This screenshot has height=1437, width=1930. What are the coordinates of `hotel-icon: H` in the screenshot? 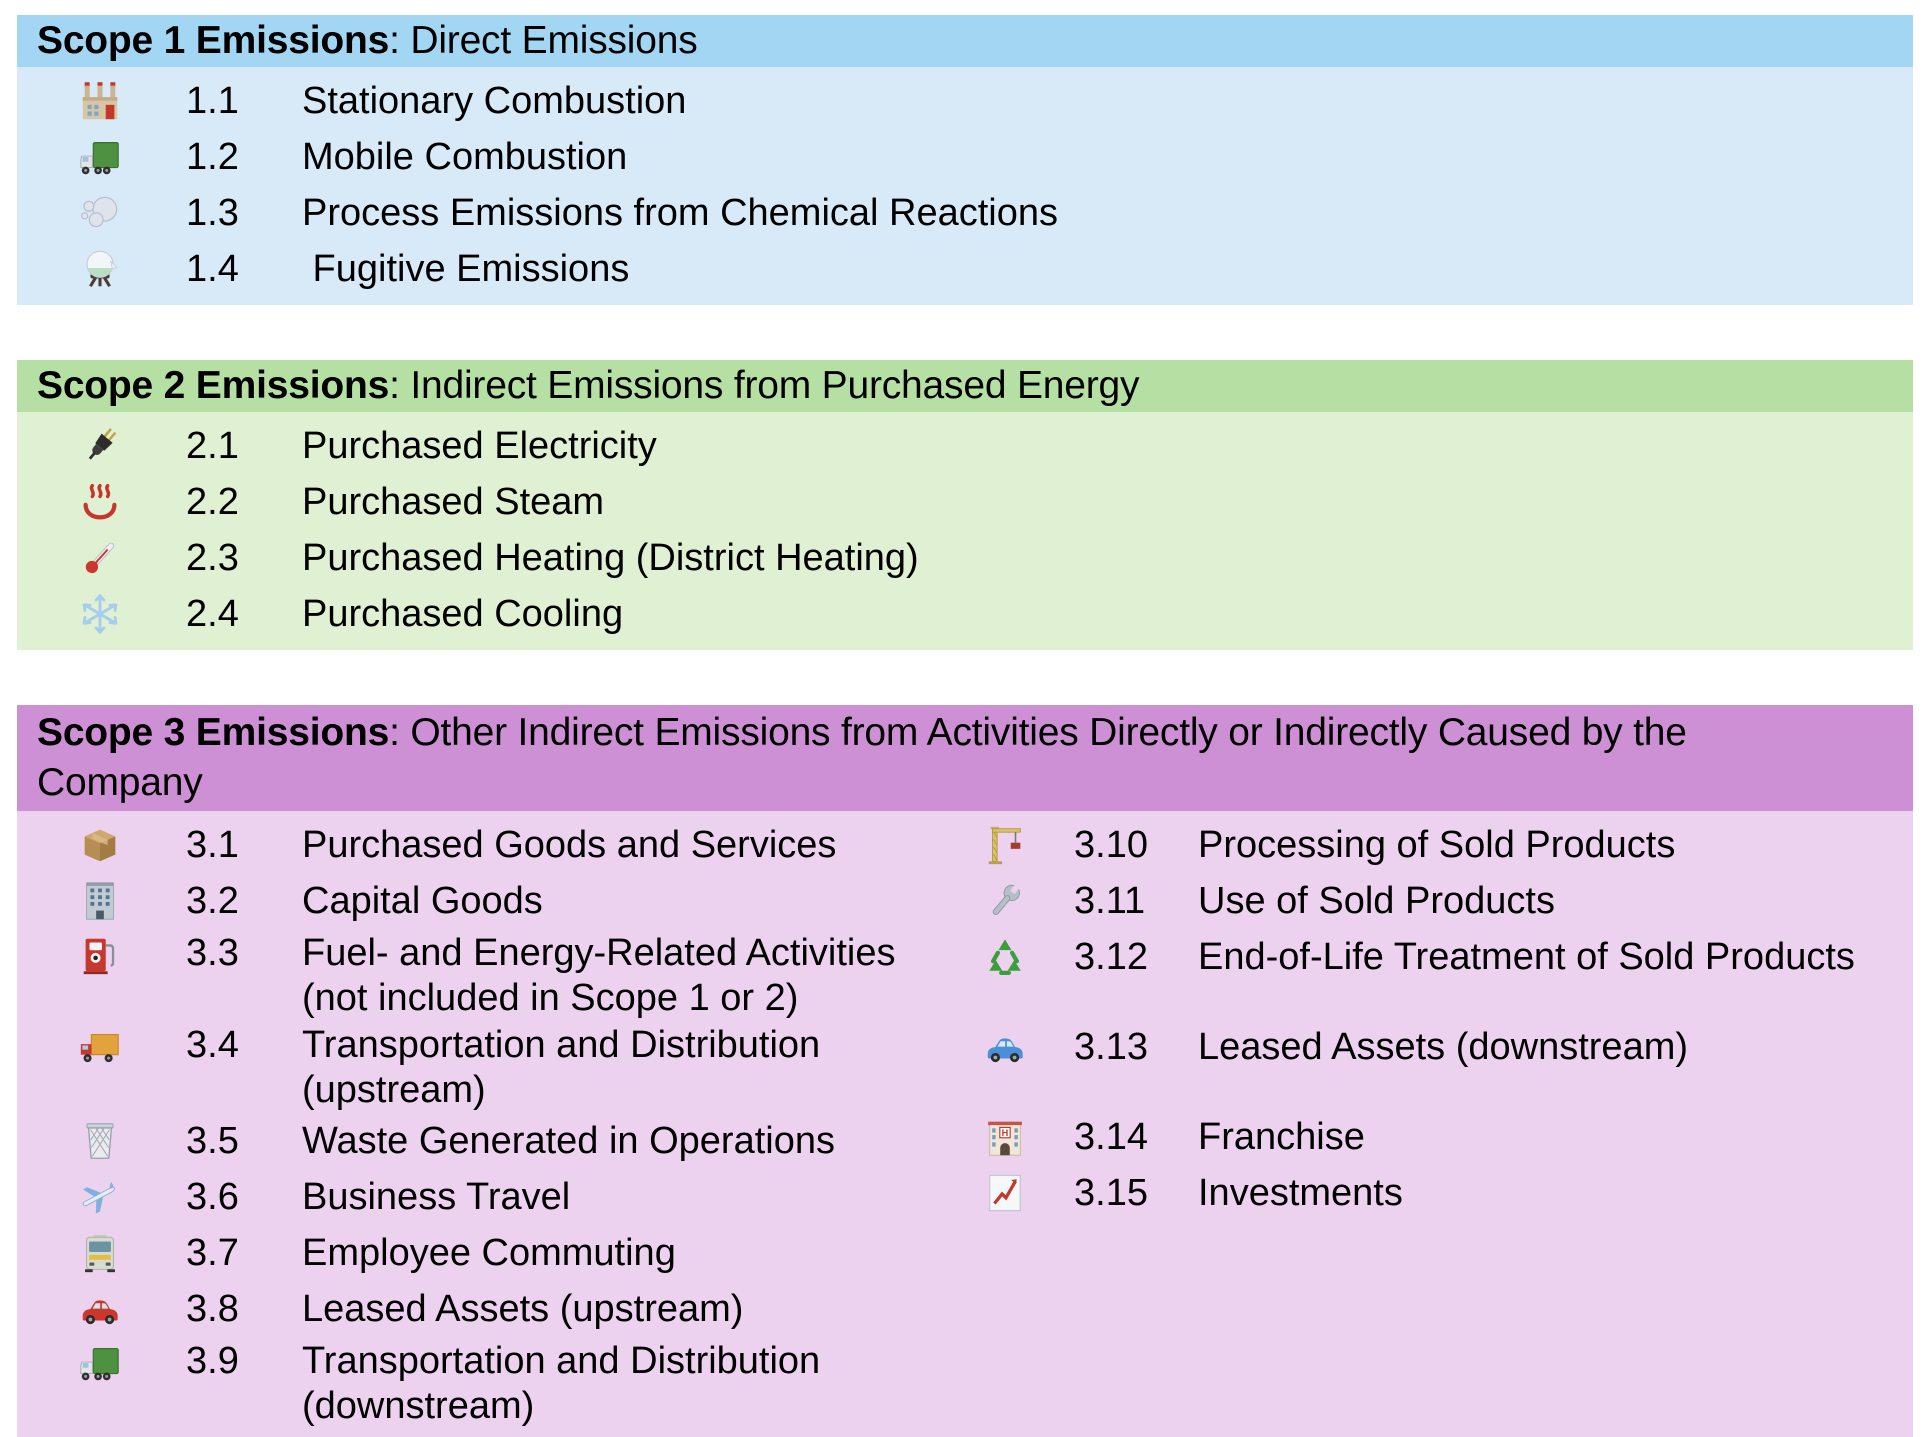 It's located at (1005, 1137).